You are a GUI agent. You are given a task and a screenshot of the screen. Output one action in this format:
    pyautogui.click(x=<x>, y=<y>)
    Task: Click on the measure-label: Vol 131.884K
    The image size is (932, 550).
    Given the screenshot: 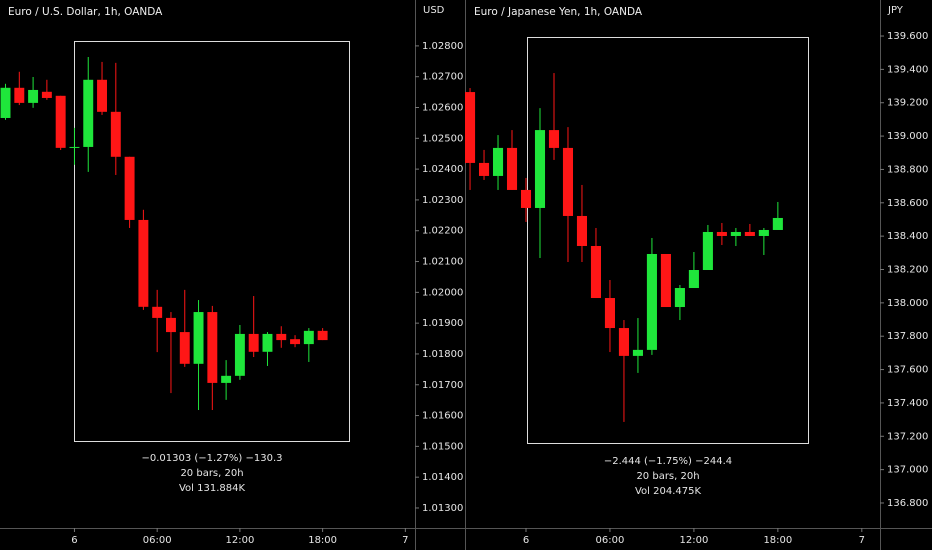 What is the action you would take?
    pyautogui.click(x=212, y=488)
    